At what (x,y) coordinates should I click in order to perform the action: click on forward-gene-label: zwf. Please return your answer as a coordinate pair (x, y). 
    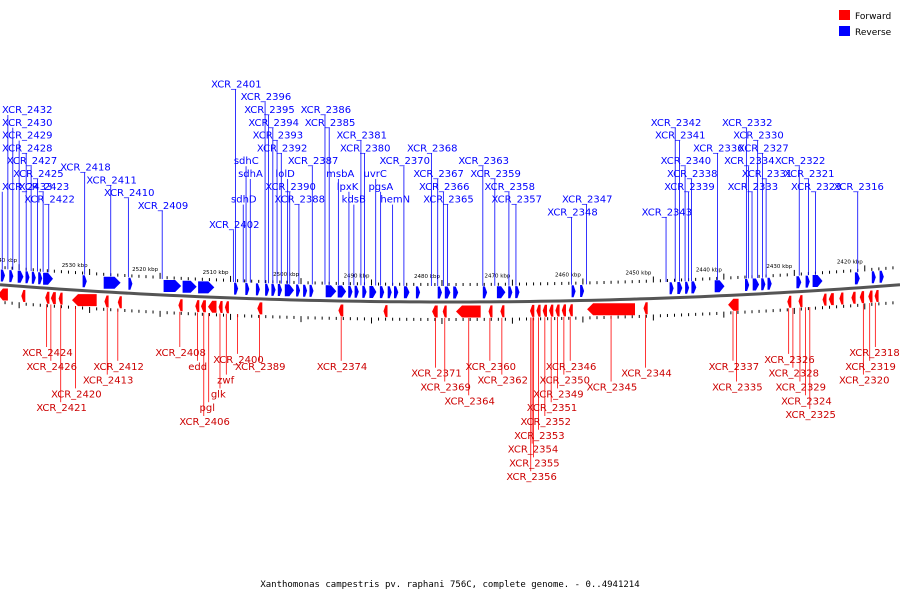
    Looking at the image, I should click on (225, 381).